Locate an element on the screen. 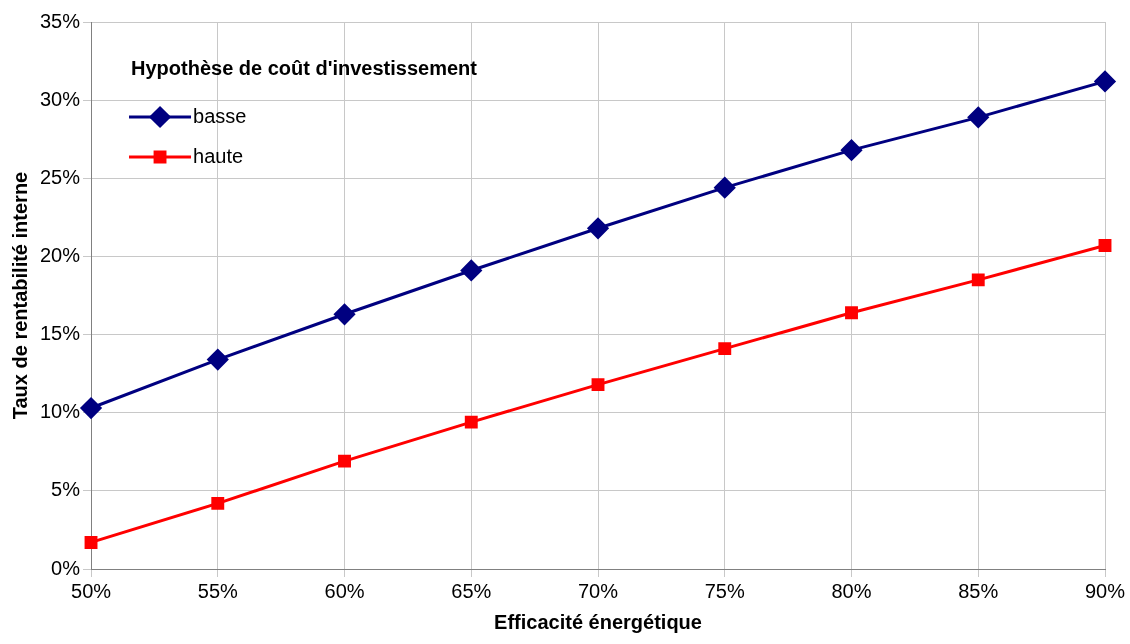  x-tick-label: 50% is located at coordinates (91, 590).